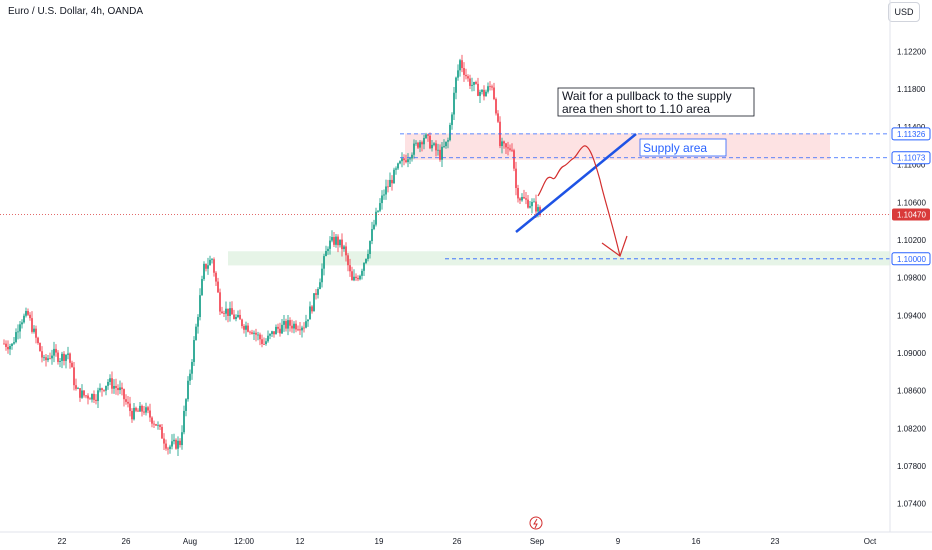 The image size is (932, 550). I want to click on time-tick-label: 16, so click(696, 541).